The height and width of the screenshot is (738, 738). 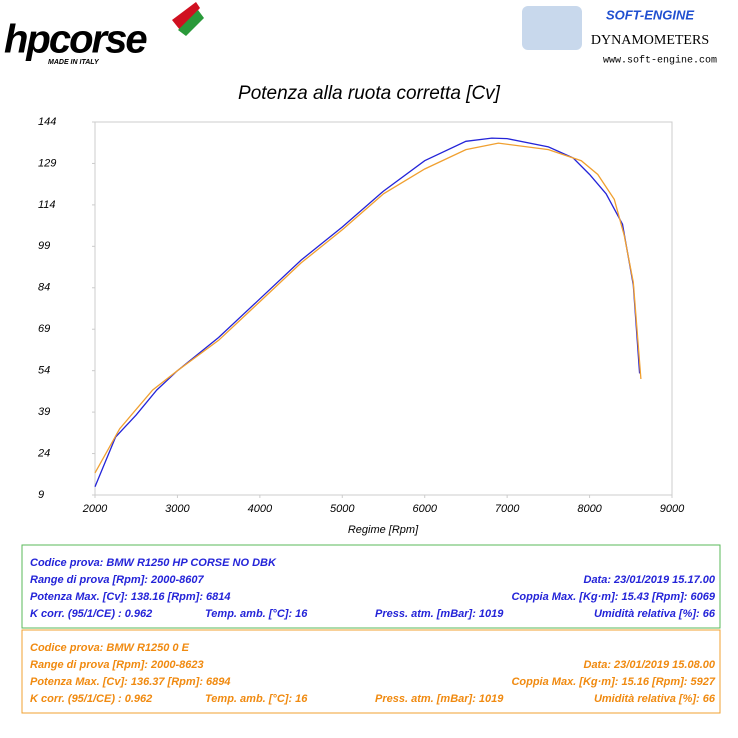 I want to click on y-tick-label: 54, so click(x=44, y=371).